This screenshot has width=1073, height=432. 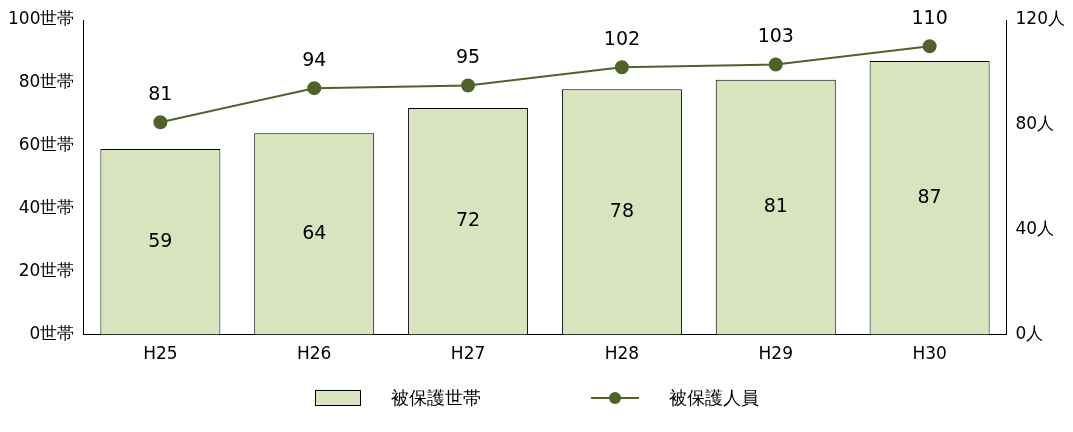 What do you see at coordinates (713, 398) in the screenshot?
I see `legend-label: 被保護人員` at bounding box center [713, 398].